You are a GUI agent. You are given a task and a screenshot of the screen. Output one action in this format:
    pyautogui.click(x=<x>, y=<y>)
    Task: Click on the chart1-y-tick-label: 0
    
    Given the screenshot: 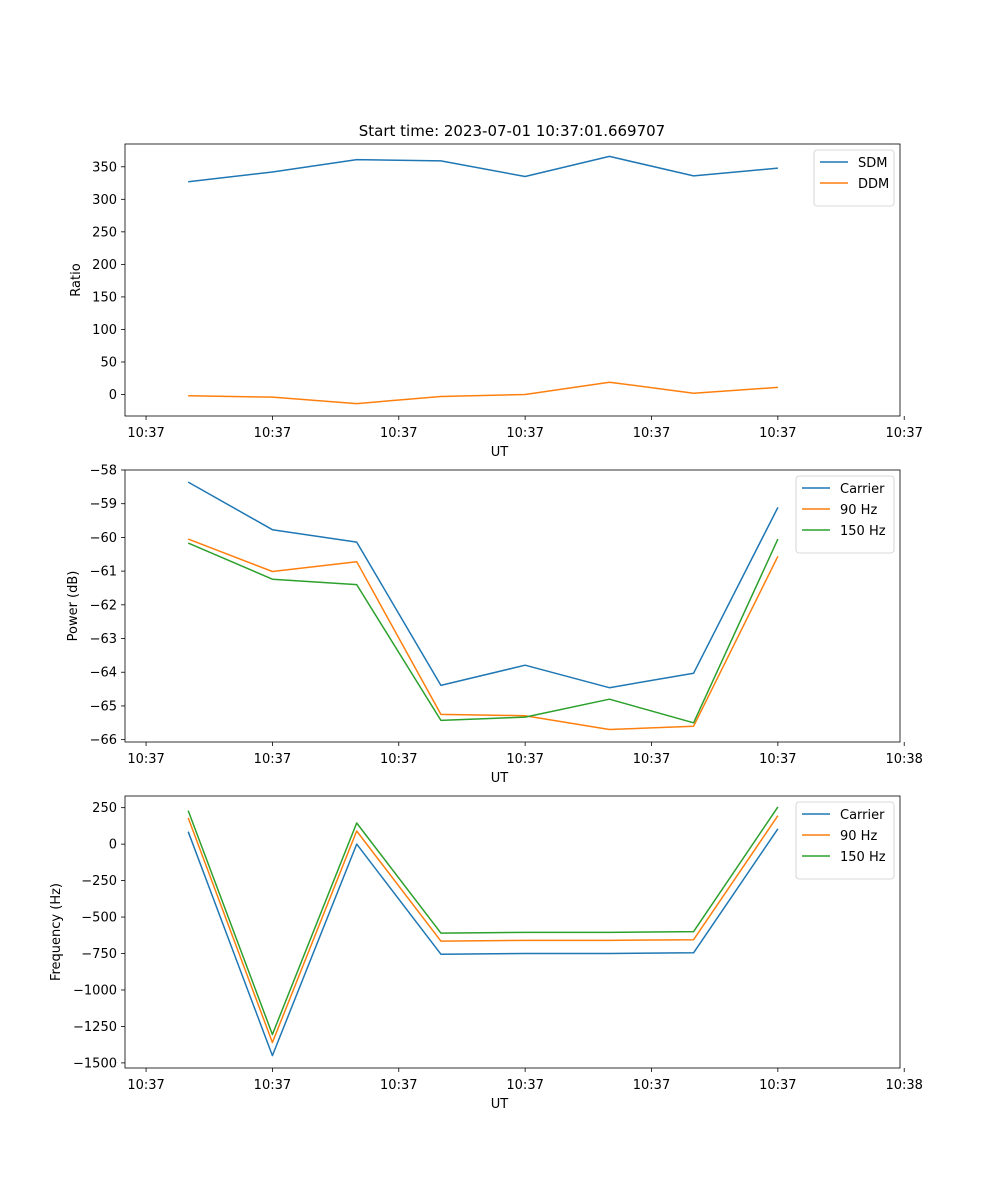 What is the action you would take?
    pyautogui.click(x=113, y=395)
    